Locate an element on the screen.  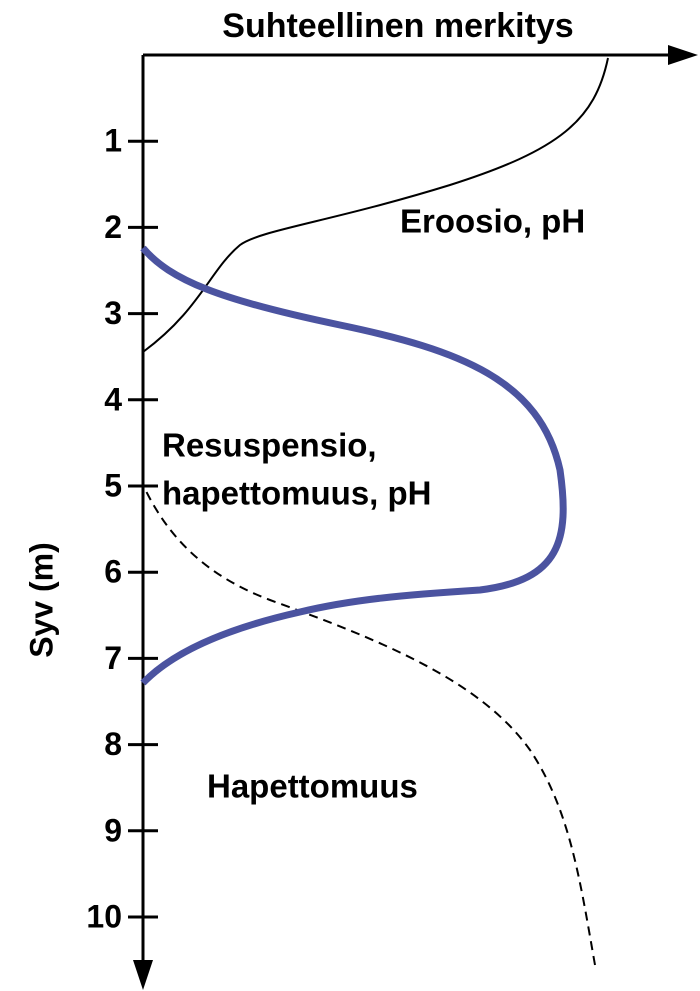
resuspension-label: Resuspensio, is located at coordinates (269, 445).